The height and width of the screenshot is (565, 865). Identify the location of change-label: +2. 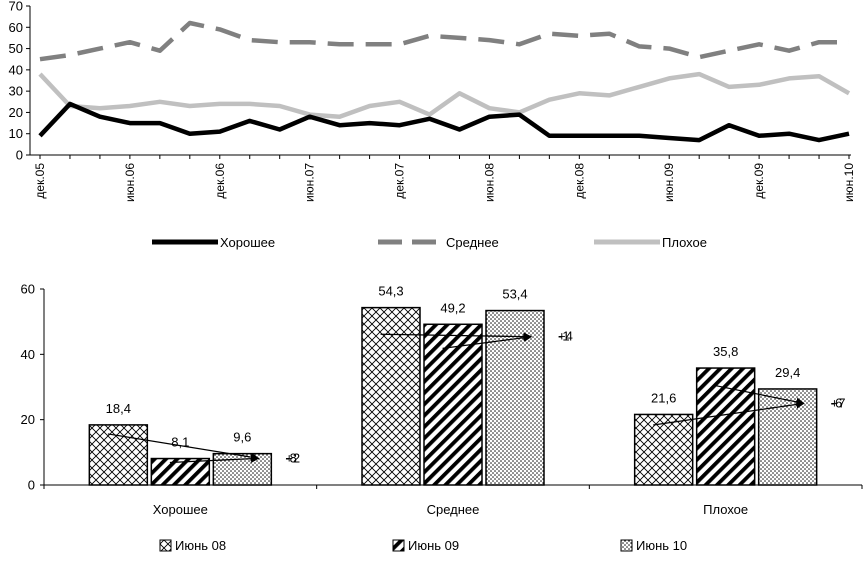
(292, 457).